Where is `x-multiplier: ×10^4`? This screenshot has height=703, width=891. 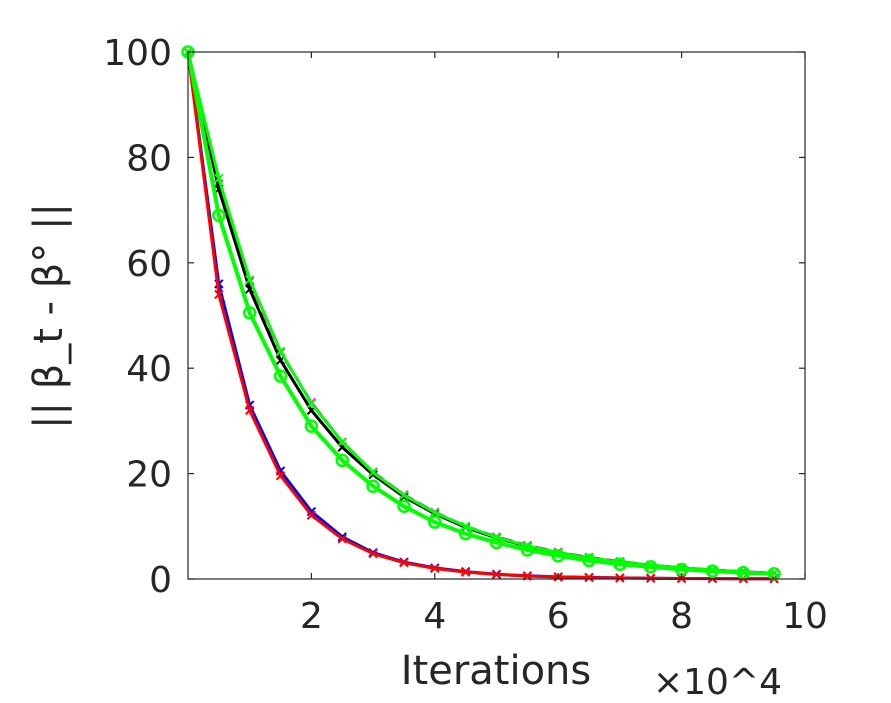
x-multiplier: ×10^4 is located at coordinates (717, 682).